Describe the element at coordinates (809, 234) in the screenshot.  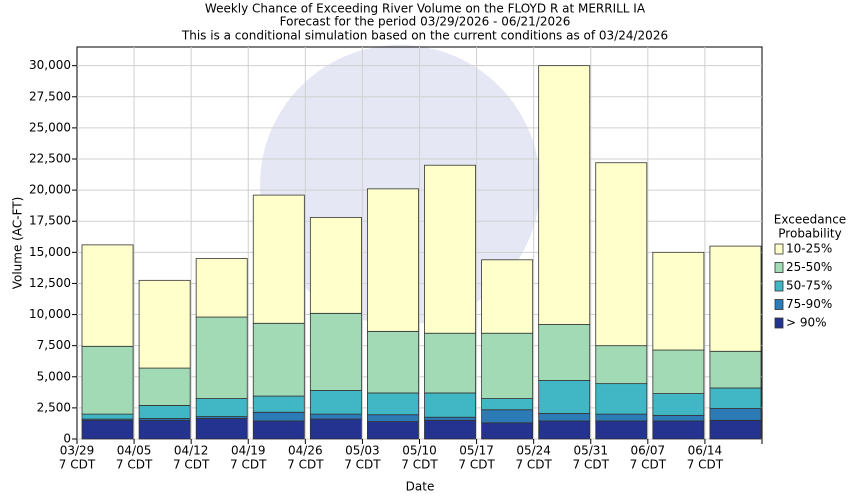
I see `legend-title: Probability` at that location.